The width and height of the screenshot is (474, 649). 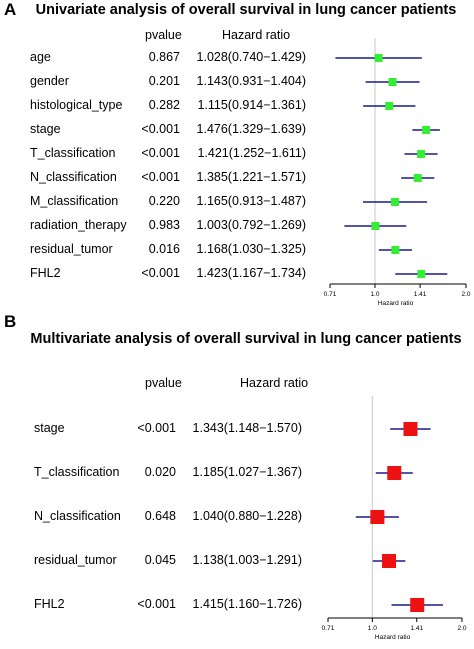 I want to click on row-pvalue: 0.220, so click(x=164, y=201).